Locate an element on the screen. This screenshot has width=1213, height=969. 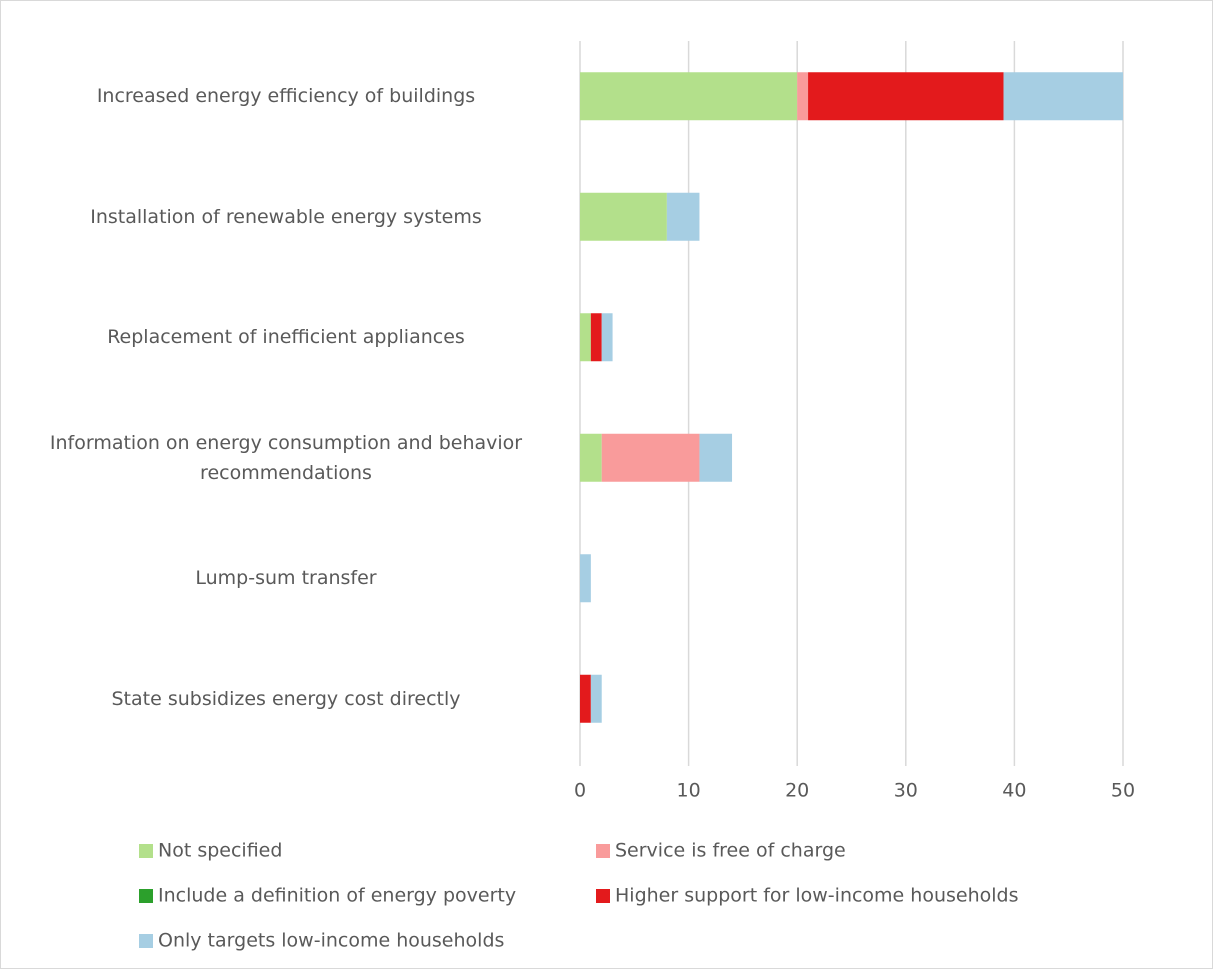
y-tick-label: Replacement of inefficient appliances is located at coordinates (286, 337).